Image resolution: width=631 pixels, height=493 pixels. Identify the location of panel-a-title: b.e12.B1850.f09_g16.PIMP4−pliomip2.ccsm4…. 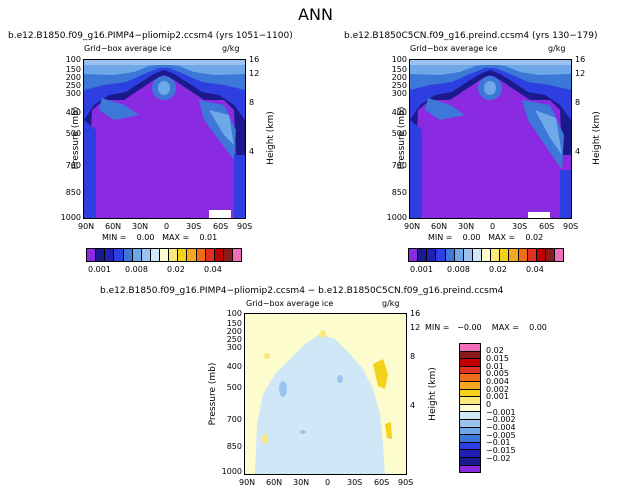
(150, 36).